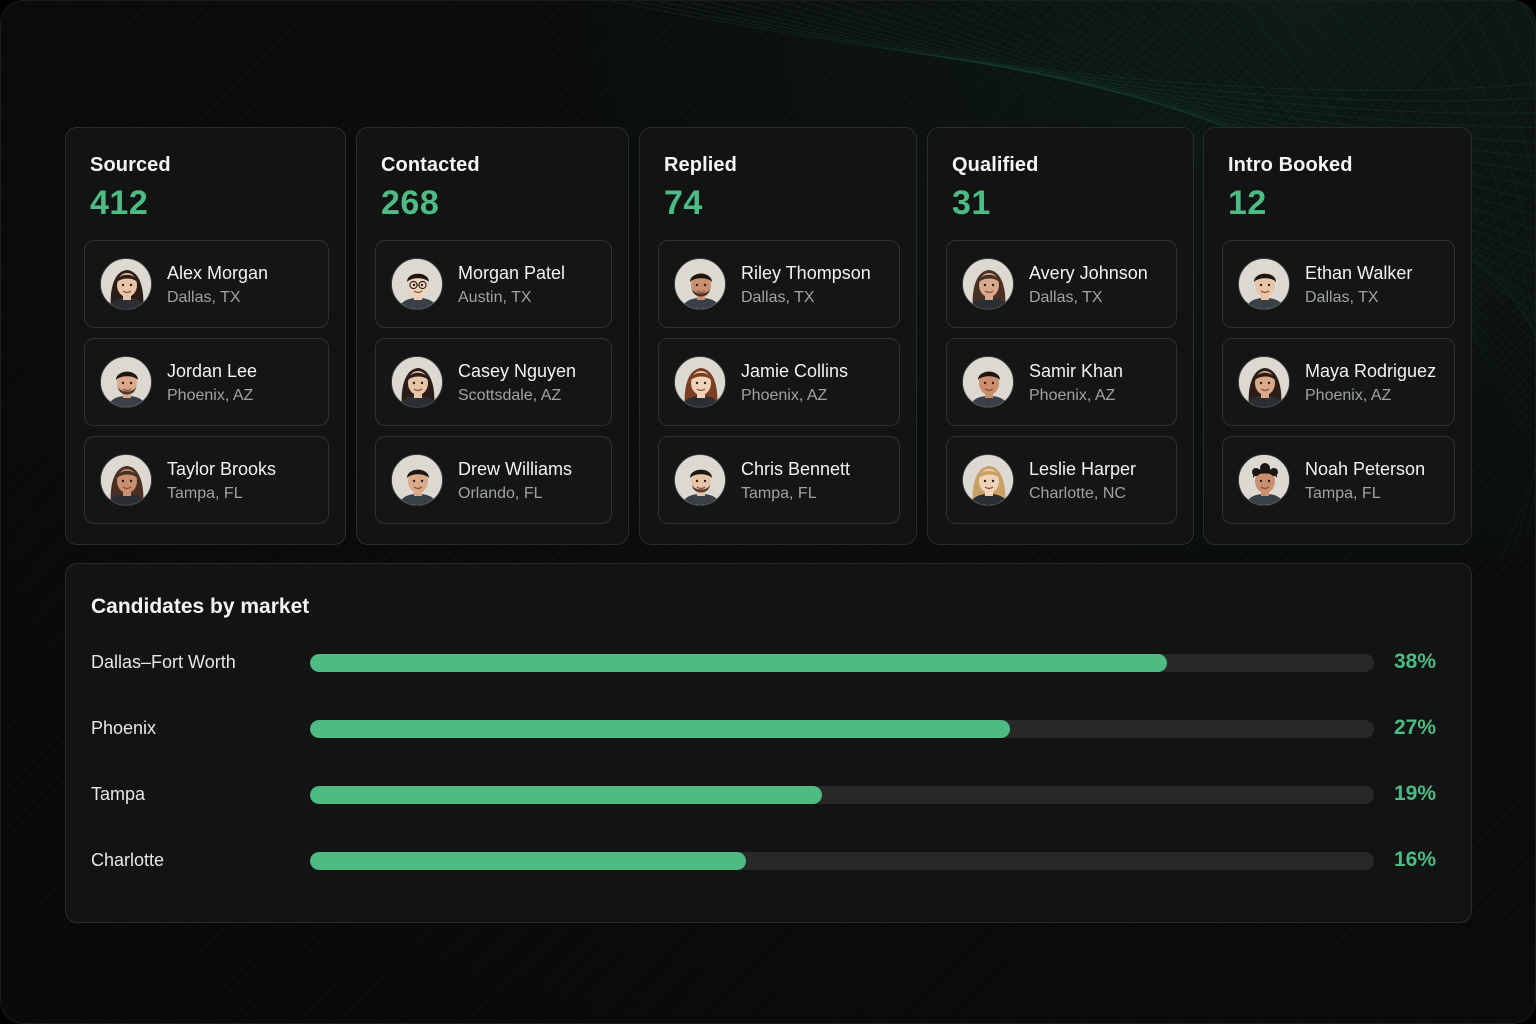  I want to click on candidate-name: Noah Peterson, so click(1365, 469).